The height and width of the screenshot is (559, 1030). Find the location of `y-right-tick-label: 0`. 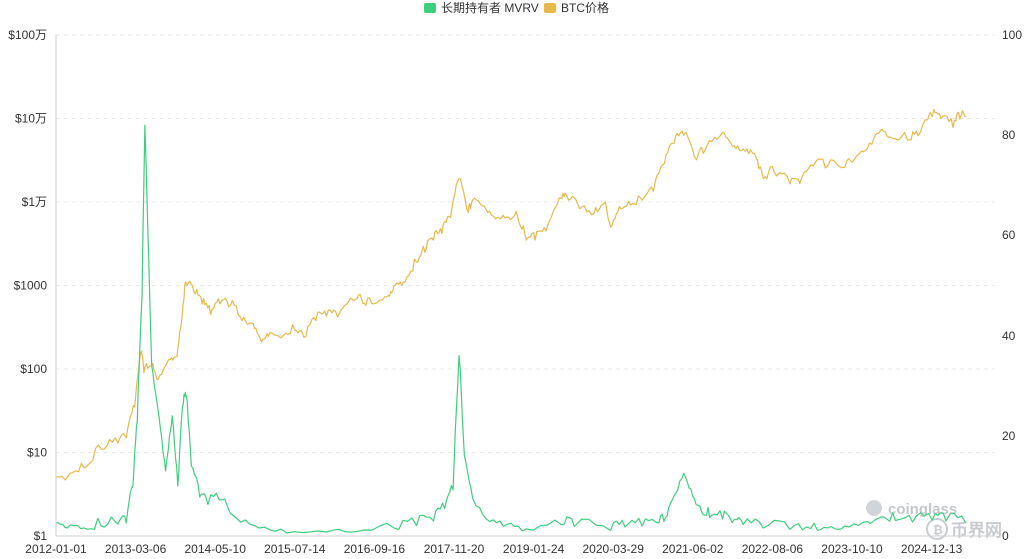

y-right-tick-label: 0 is located at coordinates (1005, 536).